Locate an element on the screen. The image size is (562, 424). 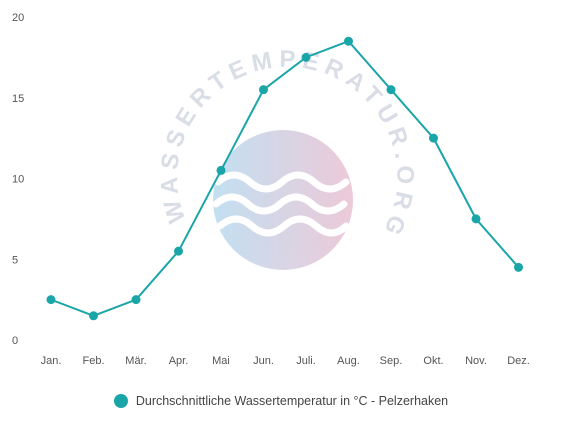
x-tick-label: Aug. is located at coordinates (348, 361).